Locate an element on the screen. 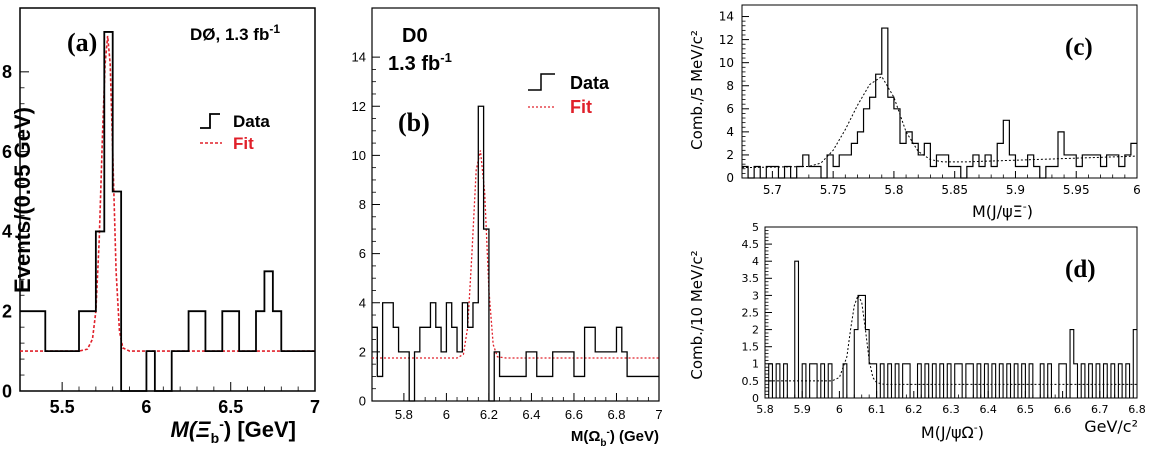 This screenshot has height=449, width=1157. panel-d-ytick-label: 5 is located at coordinates (755, 227).